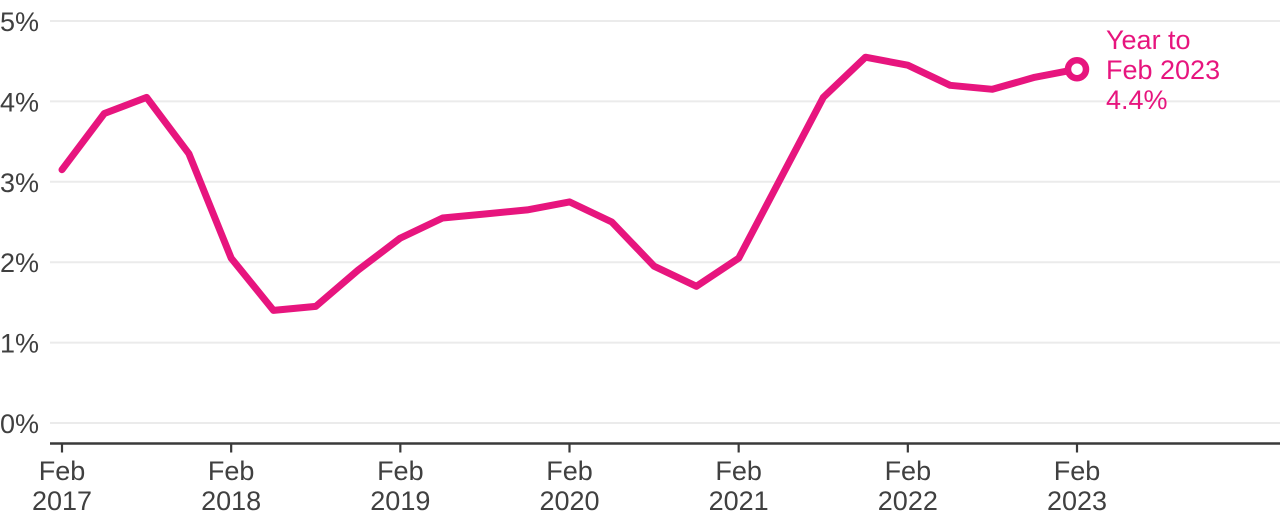 The image size is (1280, 516). Describe the element at coordinates (19, 22) in the screenshot. I see `y-axis-label: 5%` at that location.